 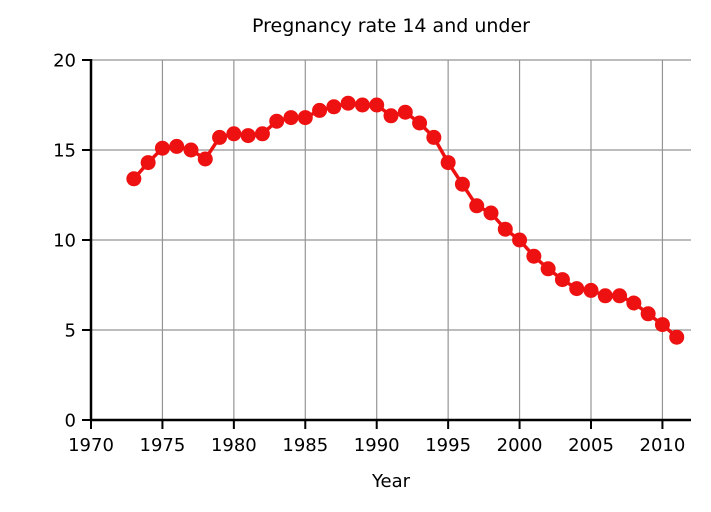 What do you see at coordinates (534, 256) in the screenshot?
I see `data-point-2001` at bounding box center [534, 256].